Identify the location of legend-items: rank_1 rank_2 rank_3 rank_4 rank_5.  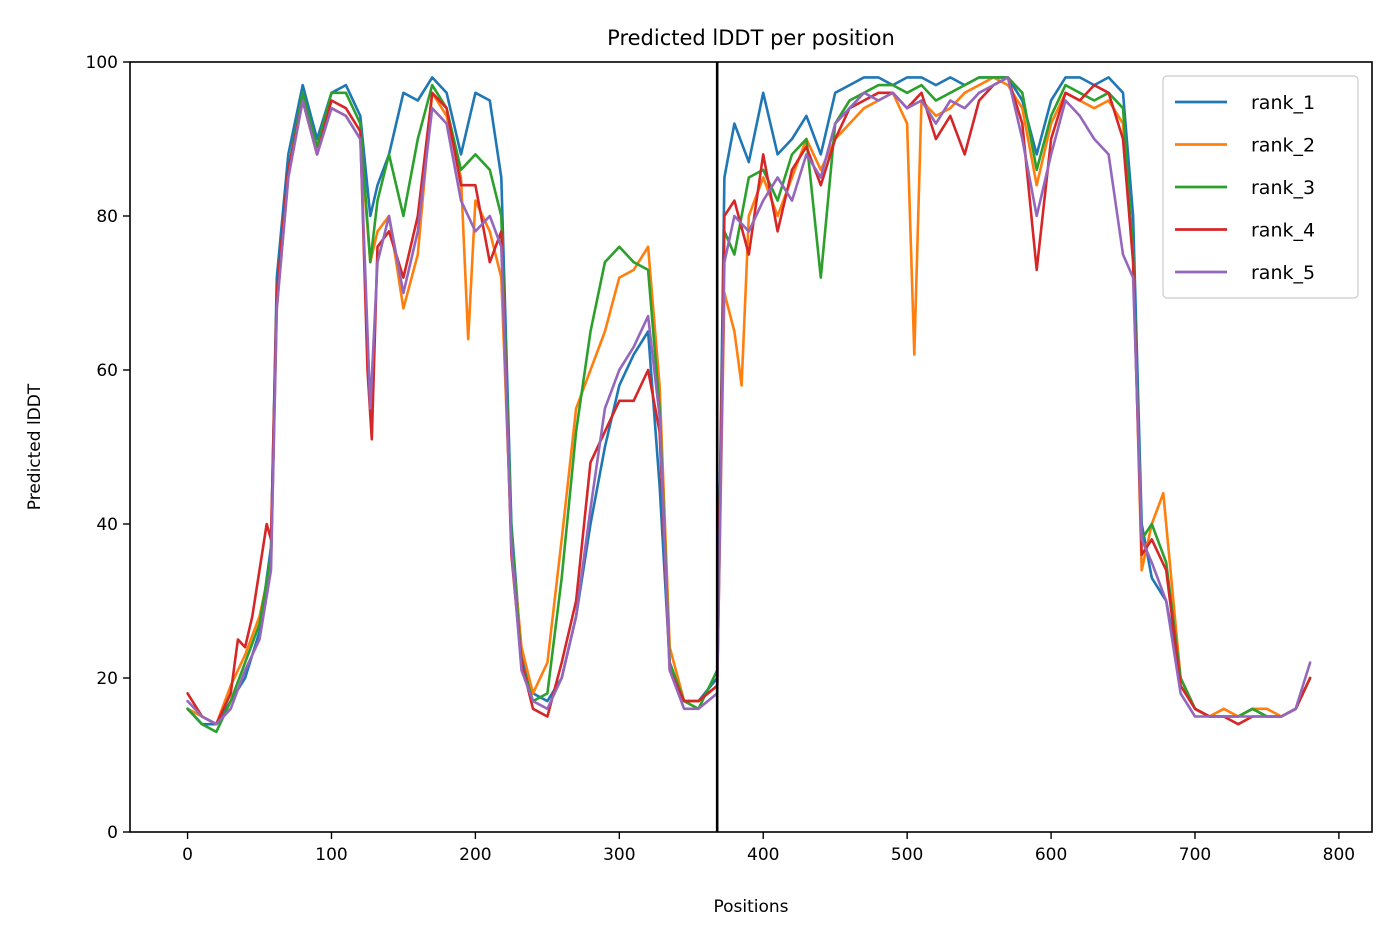
(1245, 188).